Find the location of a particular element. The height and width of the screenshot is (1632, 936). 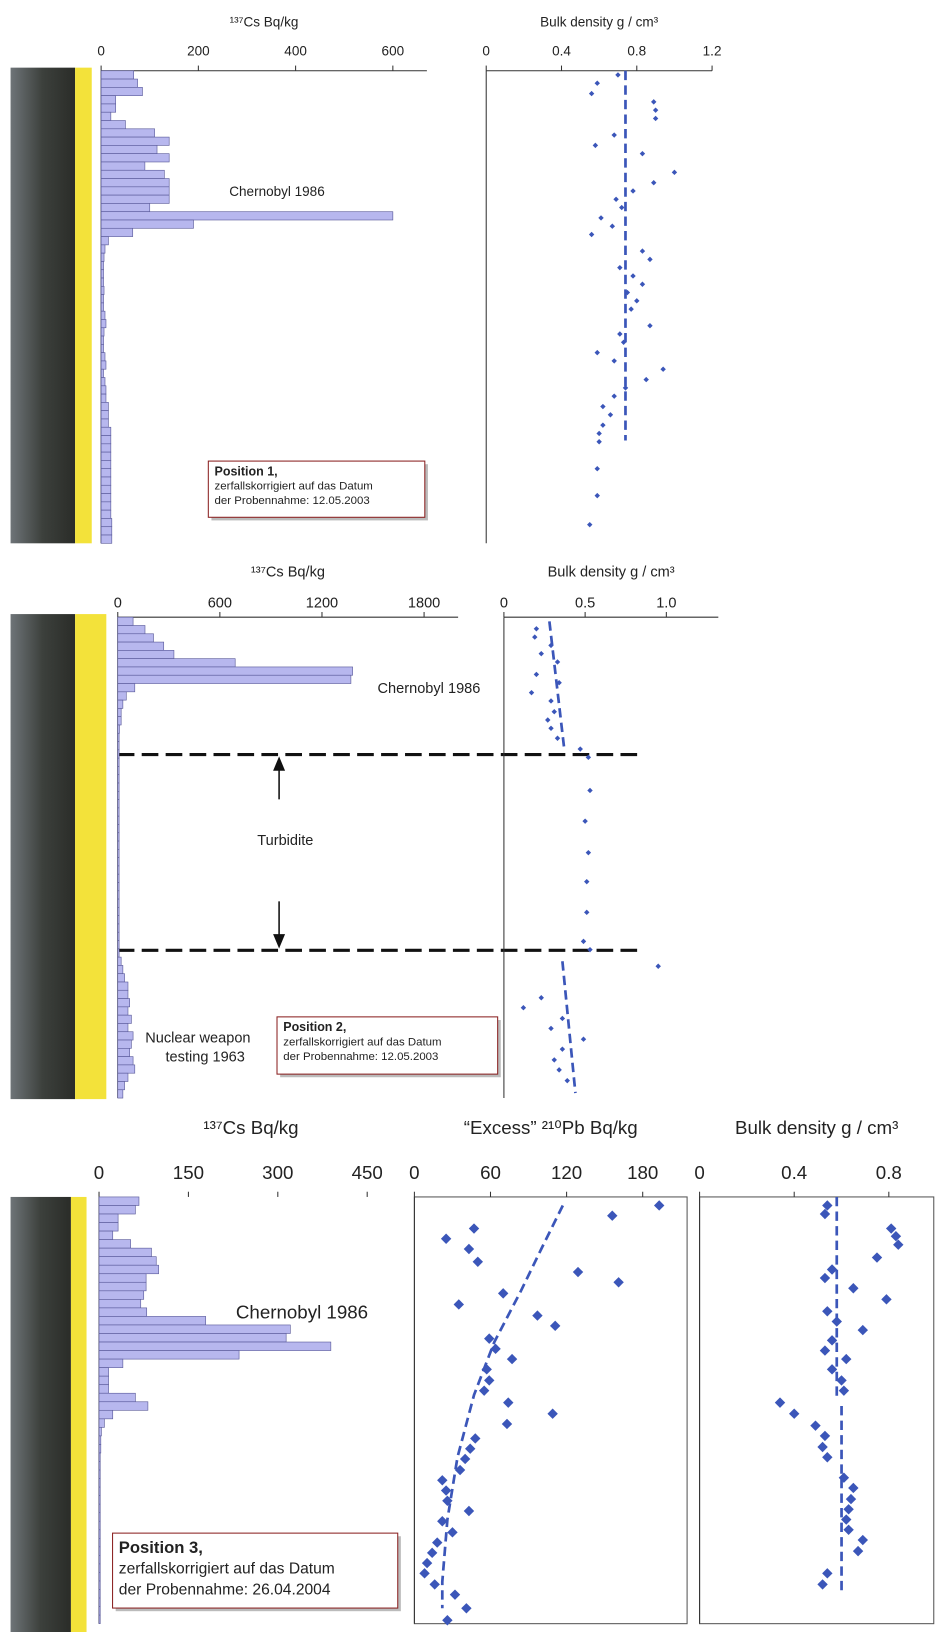

note-line: zerfallskorrigiert auf das Datum is located at coordinates (294, 487).